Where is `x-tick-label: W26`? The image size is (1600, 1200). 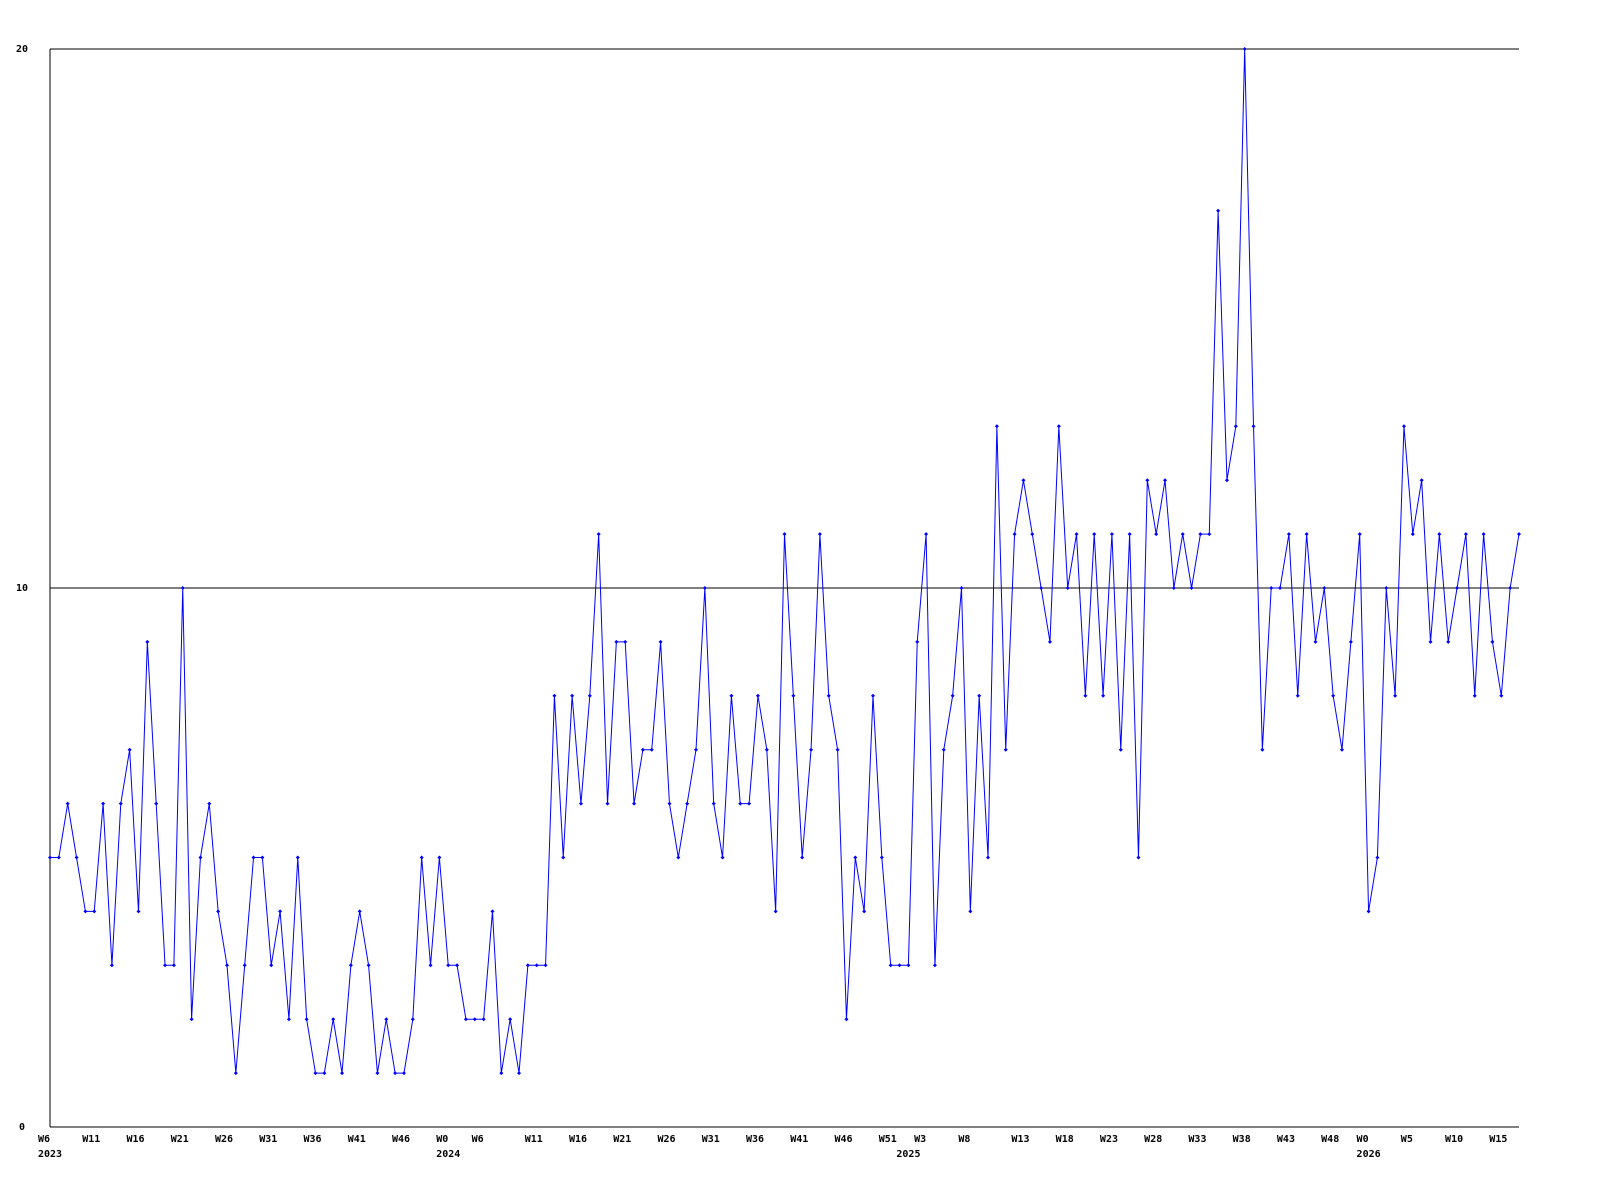 x-tick-label: W26 is located at coordinates (224, 1139).